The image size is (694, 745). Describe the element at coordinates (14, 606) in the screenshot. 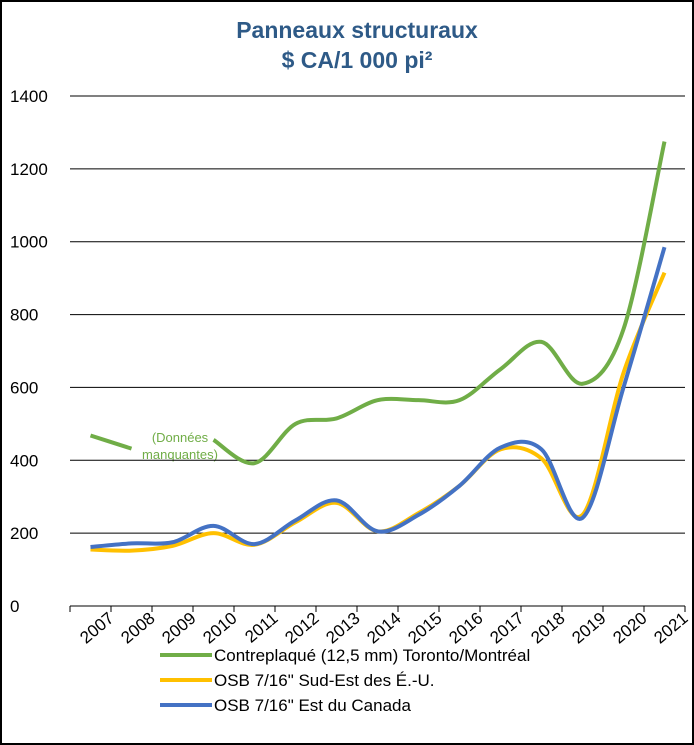

I see `y-tick-label: 0` at that location.